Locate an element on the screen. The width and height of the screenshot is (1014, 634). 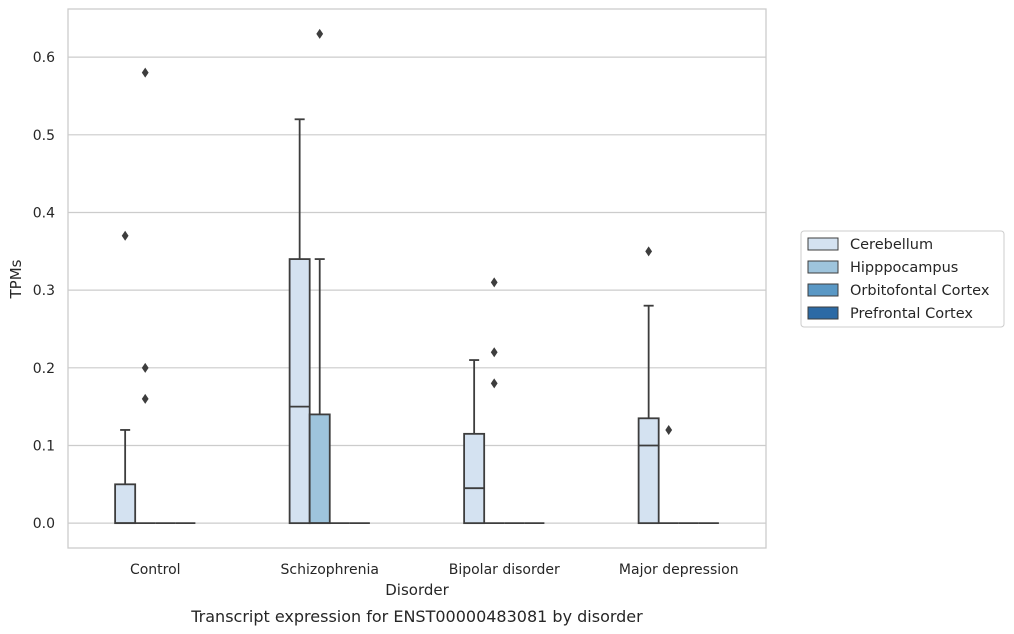
legend-label: Hipppocampus is located at coordinates (904, 268).